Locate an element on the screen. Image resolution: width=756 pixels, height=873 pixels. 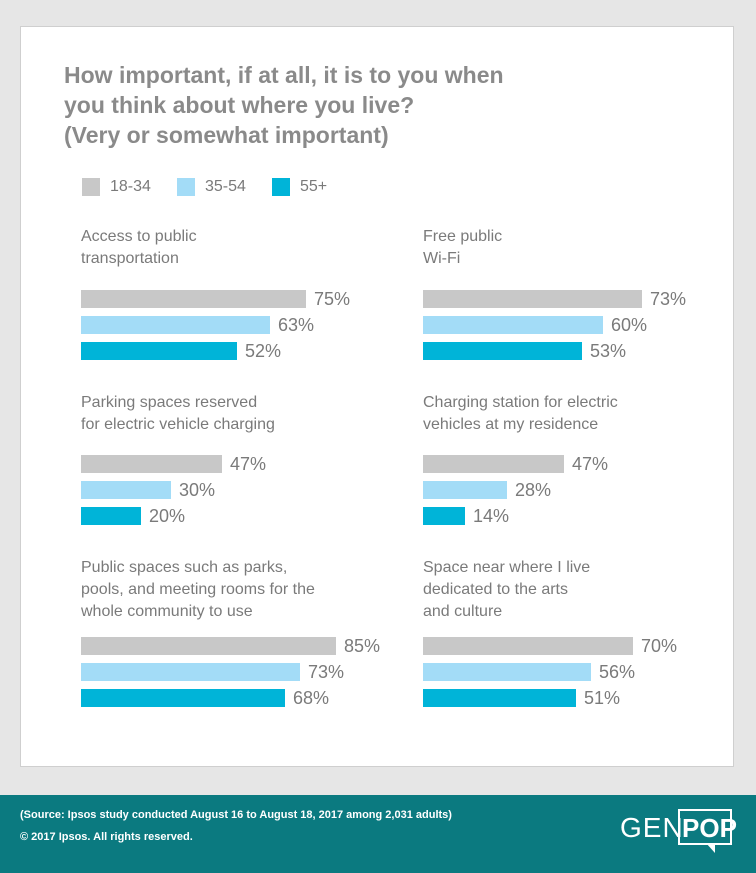
bar-value-label: 51% is located at coordinates (602, 698).